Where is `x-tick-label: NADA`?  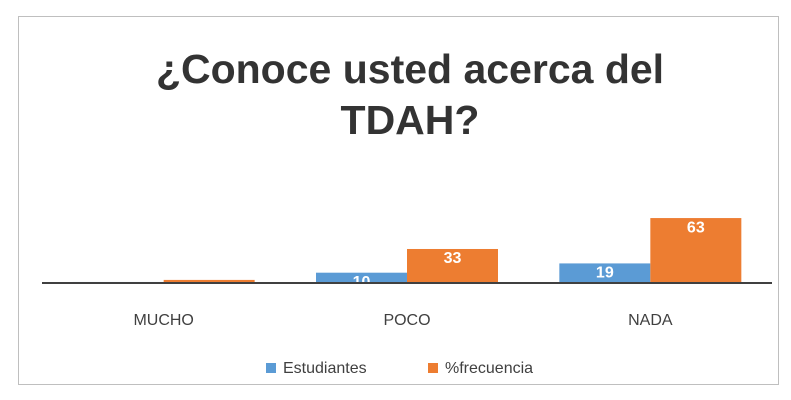 x-tick-label: NADA is located at coordinates (650, 320).